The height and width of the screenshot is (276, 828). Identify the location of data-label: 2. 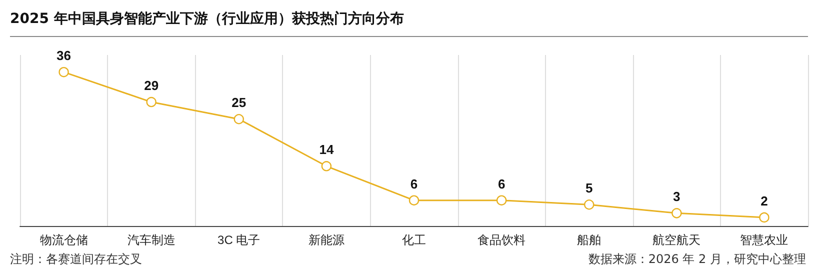
(764, 200).